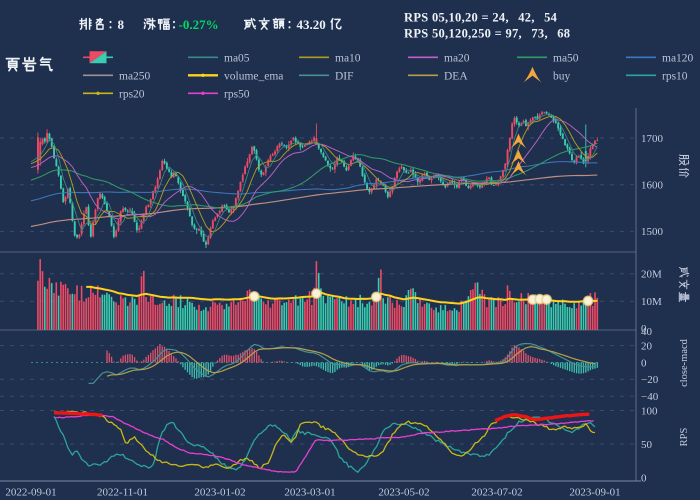  I want to click on svg-text: buy, so click(562, 76).